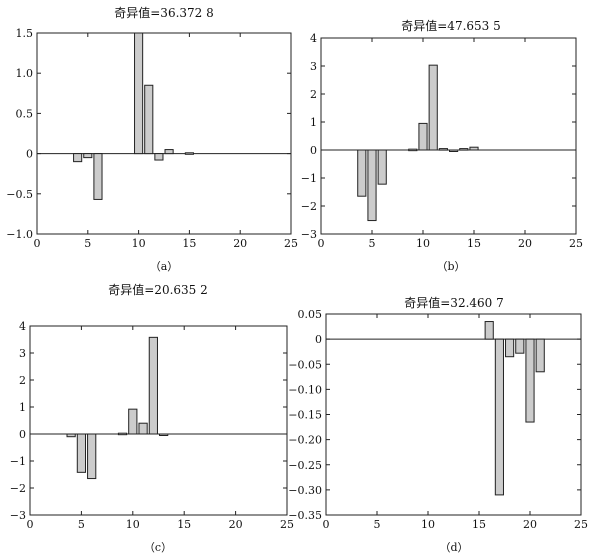  Describe the element at coordinates (164, 12) in the screenshot. I see `chart-title: 奇异值=36.372 8` at that location.